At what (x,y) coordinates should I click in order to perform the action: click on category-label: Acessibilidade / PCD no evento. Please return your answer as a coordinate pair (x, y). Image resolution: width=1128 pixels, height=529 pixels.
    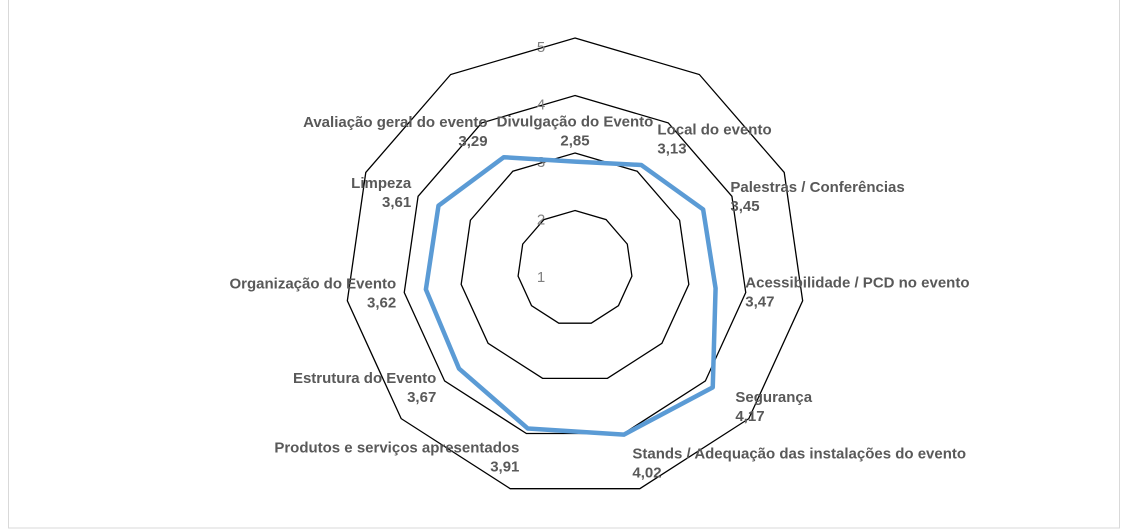
    Looking at the image, I should click on (857, 282).